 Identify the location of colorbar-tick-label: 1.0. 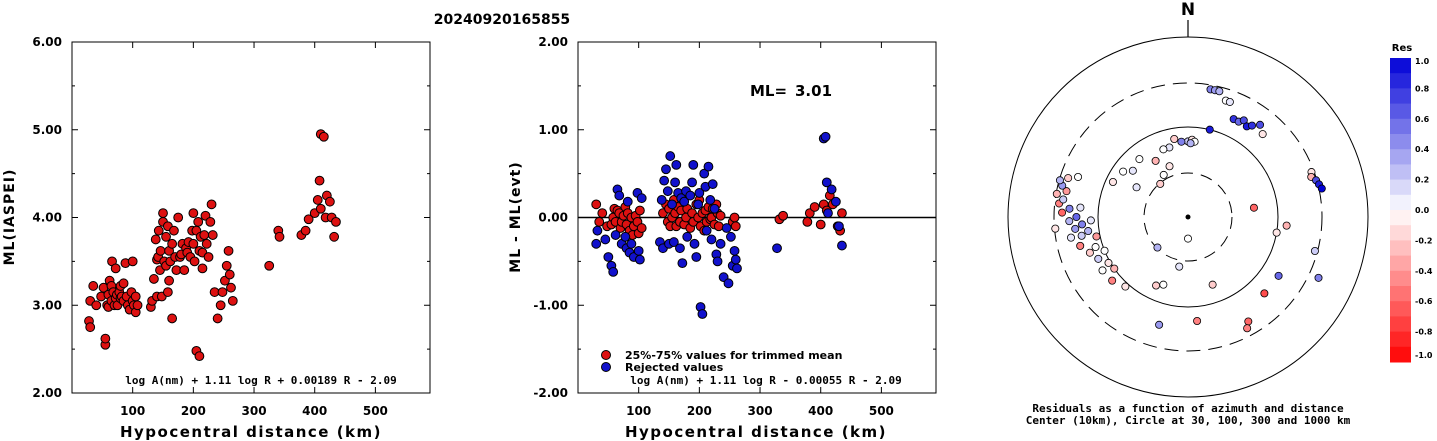
(1422, 61).